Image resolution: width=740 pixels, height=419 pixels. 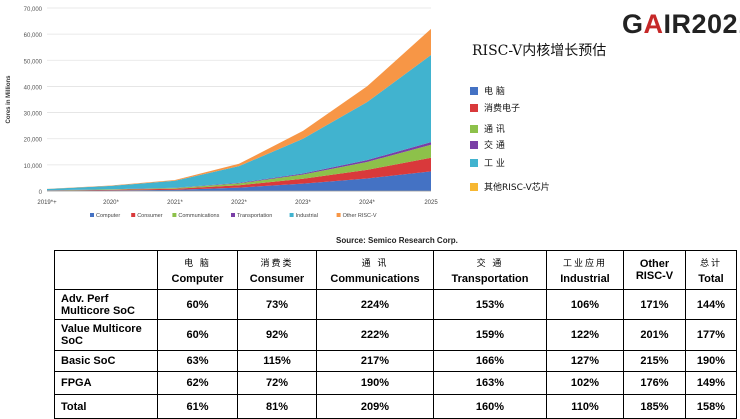 What do you see at coordinates (654, 270) in the screenshot?
I see `column-header: Other RISC-V` at bounding box center [654, 270].